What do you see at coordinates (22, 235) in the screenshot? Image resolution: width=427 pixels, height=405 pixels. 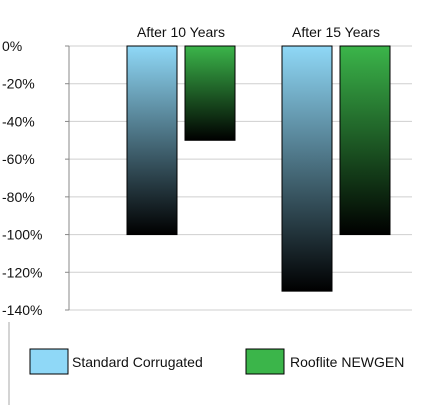 I see `y-tick-label: -100%` at bounding box center [22, 235].